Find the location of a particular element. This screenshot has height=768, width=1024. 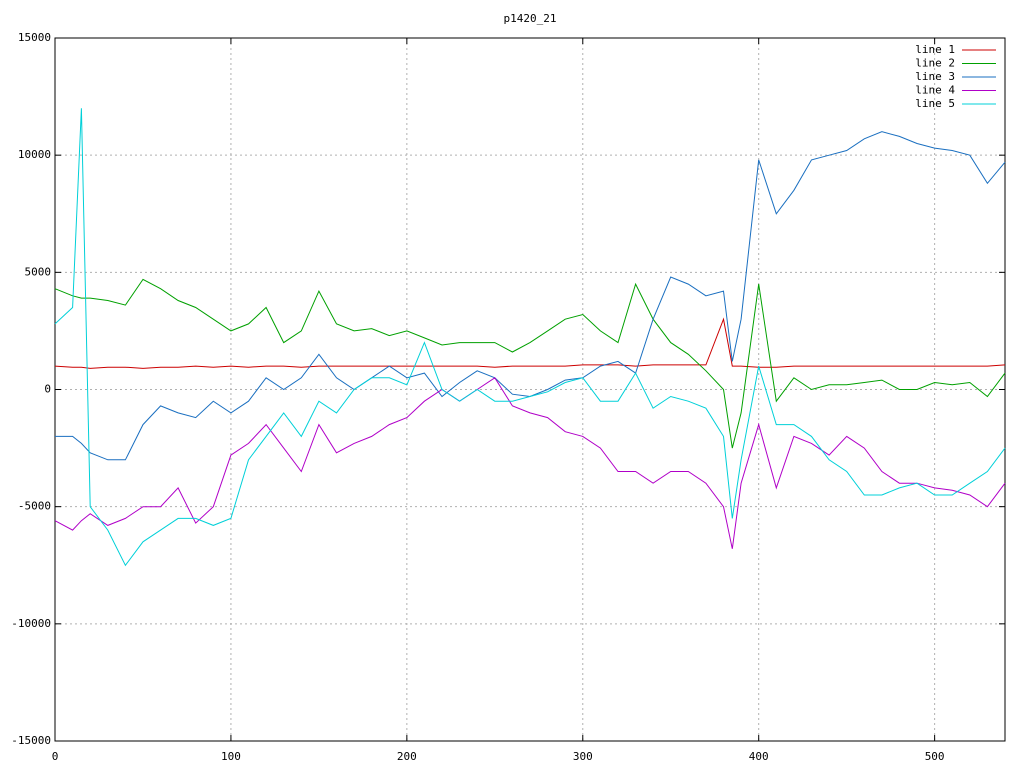

x-tick-label: 500 is located at coordinates (935, 756).